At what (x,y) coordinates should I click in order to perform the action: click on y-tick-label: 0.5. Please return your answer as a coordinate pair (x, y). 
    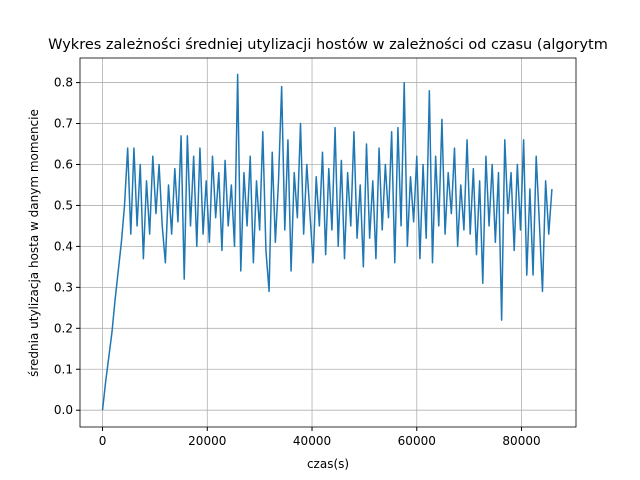
    Looking at the image, I should click on (63, 205).